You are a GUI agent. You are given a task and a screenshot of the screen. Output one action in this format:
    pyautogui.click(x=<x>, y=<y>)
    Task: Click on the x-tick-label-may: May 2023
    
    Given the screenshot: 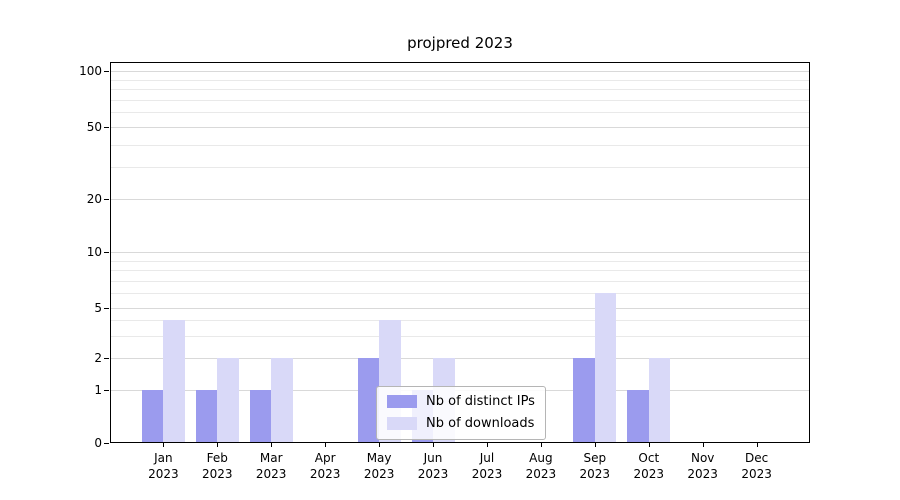 What is the action you would take?
    pyautogui.click(x=379, y=466)
    